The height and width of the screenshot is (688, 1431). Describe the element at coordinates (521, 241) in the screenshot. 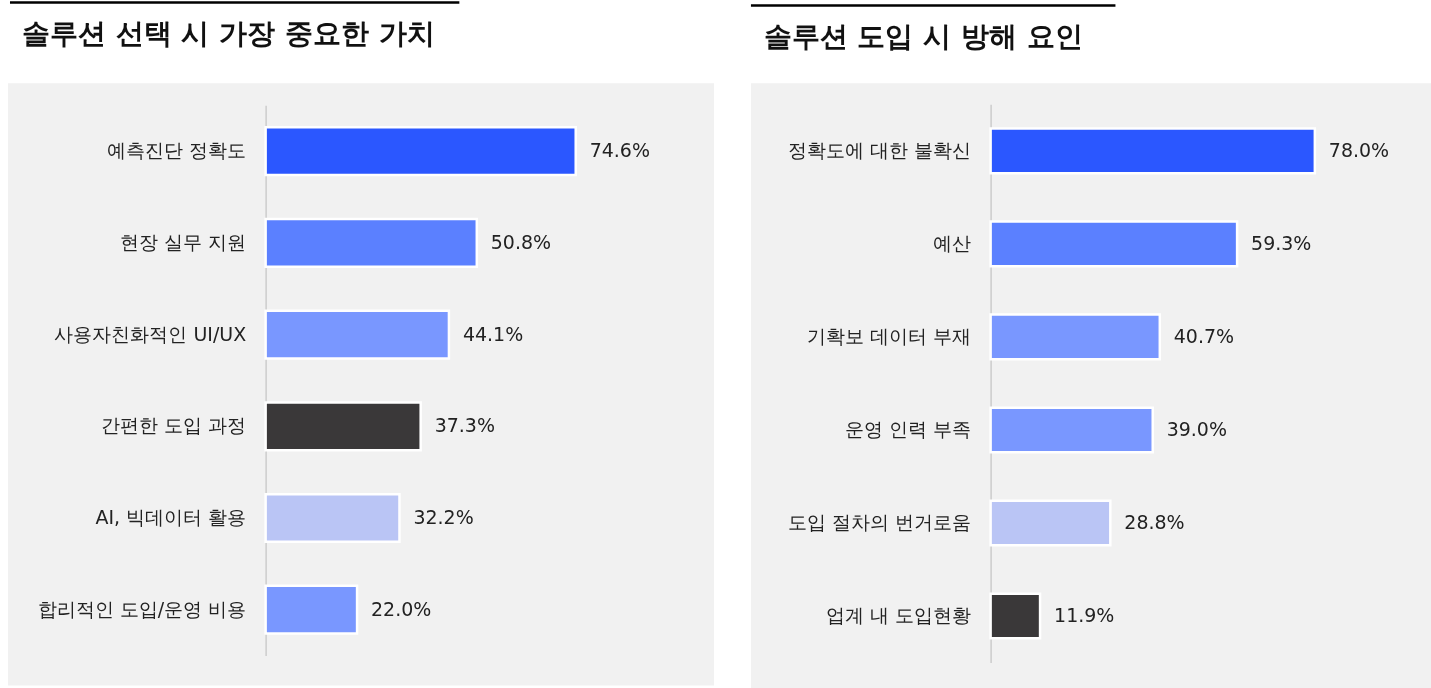

I see `data-label: 50.8%` at that location.